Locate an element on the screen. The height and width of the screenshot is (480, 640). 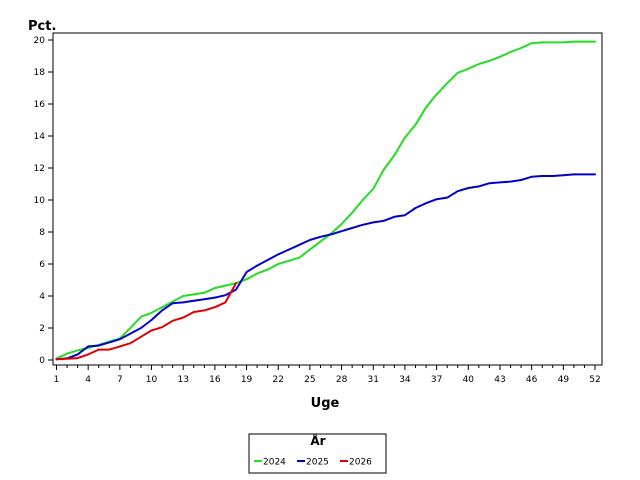
x-tick-label: 46 is located at coordinates (532, 380).